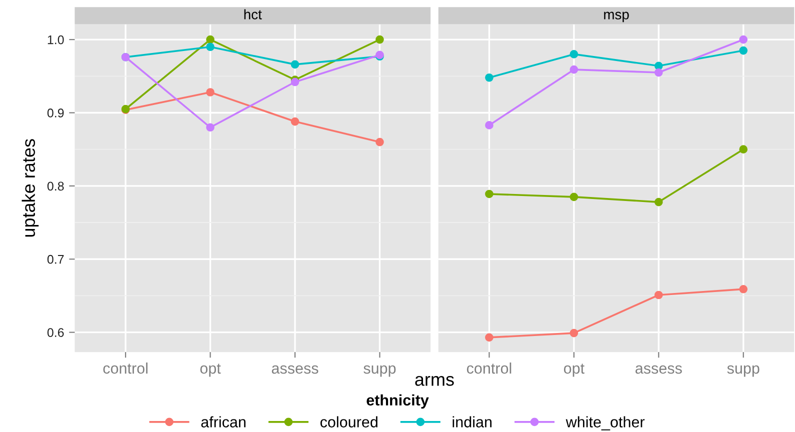  What do you see at coordinates (55, 332) in the screenshot?
I see `y-tick-label: 0.6` at bounding box center [55, 332].